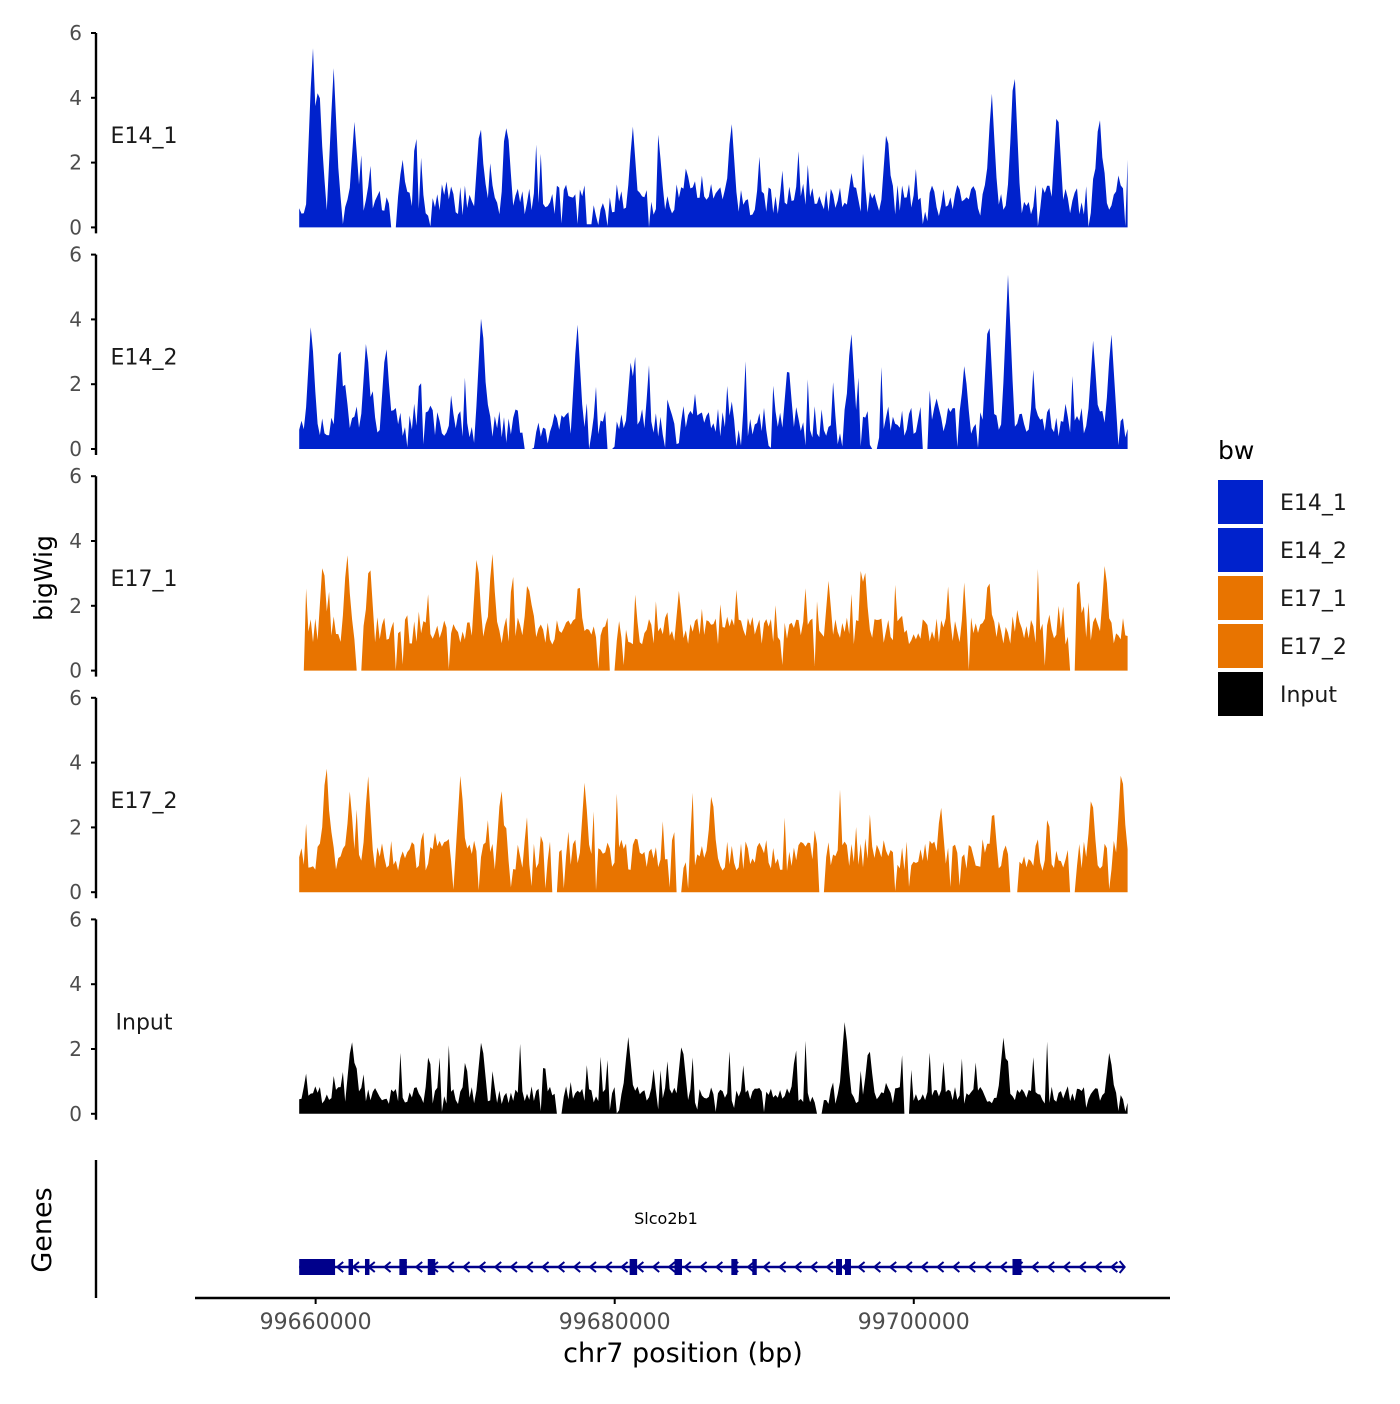 The height and width of the screenshot is (1404, 1400). I want to click on legend-swatch-input, so click(1240, 694).